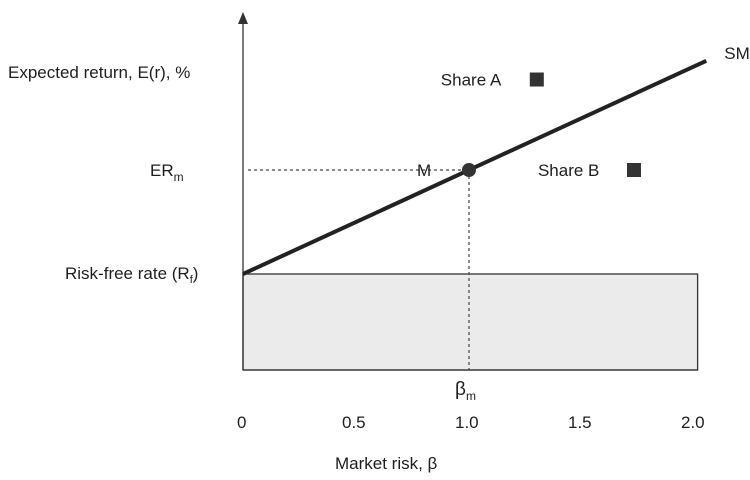 Image resolution: width=750 pixels, height=480 pixels. What do you see at coordinates (424, 170) in the screenshot?
I see `point-label: M` at bounding box center [424, 170].